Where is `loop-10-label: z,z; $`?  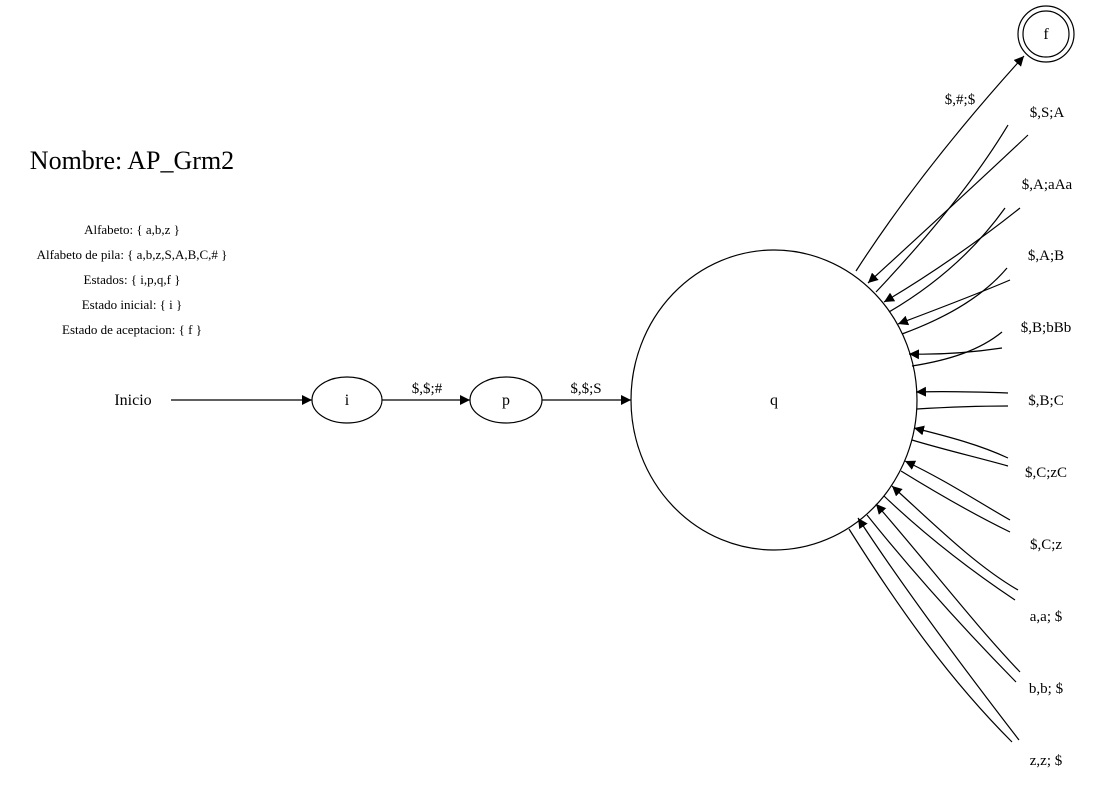 loop-10-label: z,z; $ is located at coordinates (1046, 761).